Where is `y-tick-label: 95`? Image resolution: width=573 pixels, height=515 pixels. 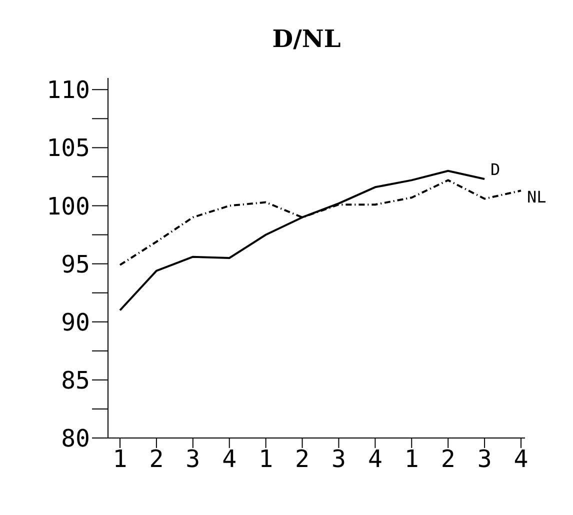 y-tick-label: 95 is located at coordinates (75, 264).